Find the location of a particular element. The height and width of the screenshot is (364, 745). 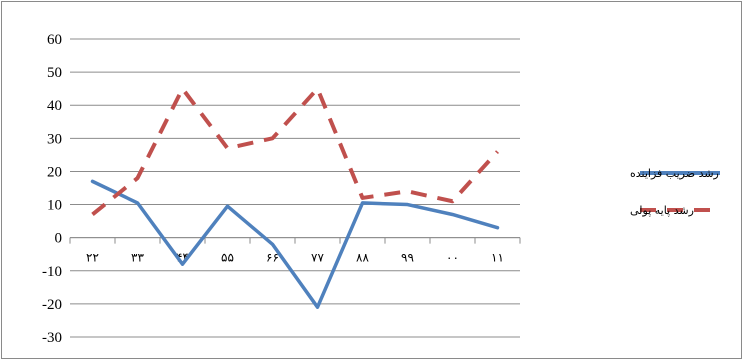

y-tick-label: -10 is located at coordinates (52, 272).